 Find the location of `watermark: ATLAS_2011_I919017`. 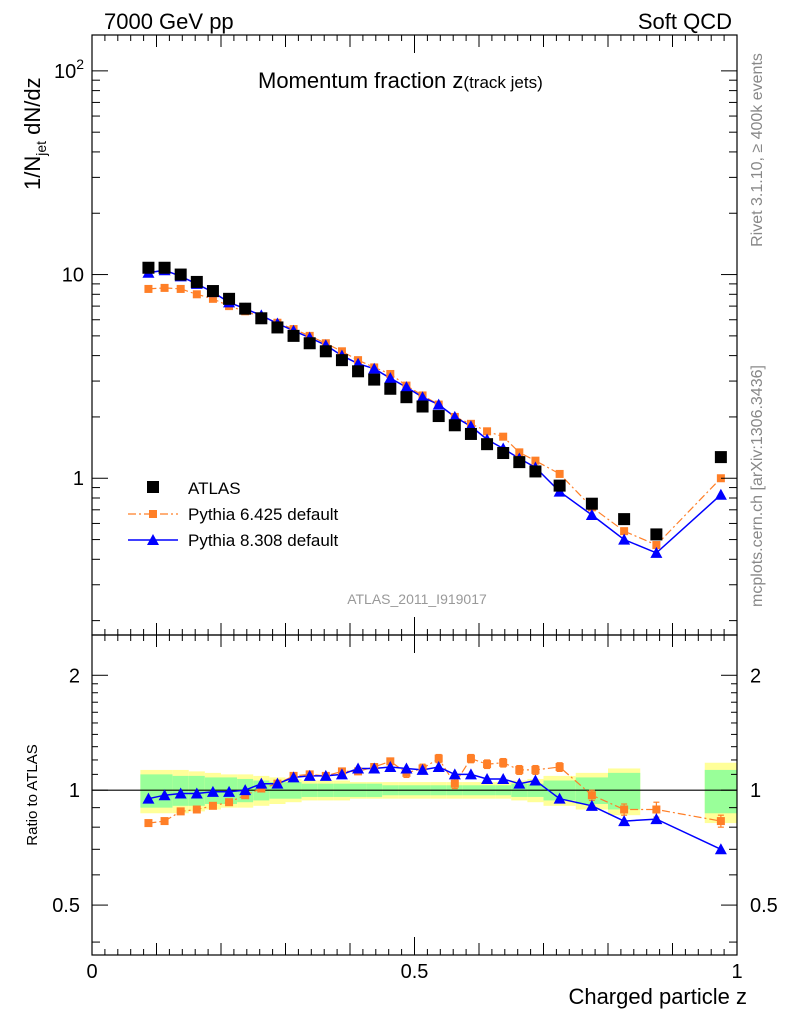

watermark: ATLAS_2011_I919017 is located at coordinates (417, 599).